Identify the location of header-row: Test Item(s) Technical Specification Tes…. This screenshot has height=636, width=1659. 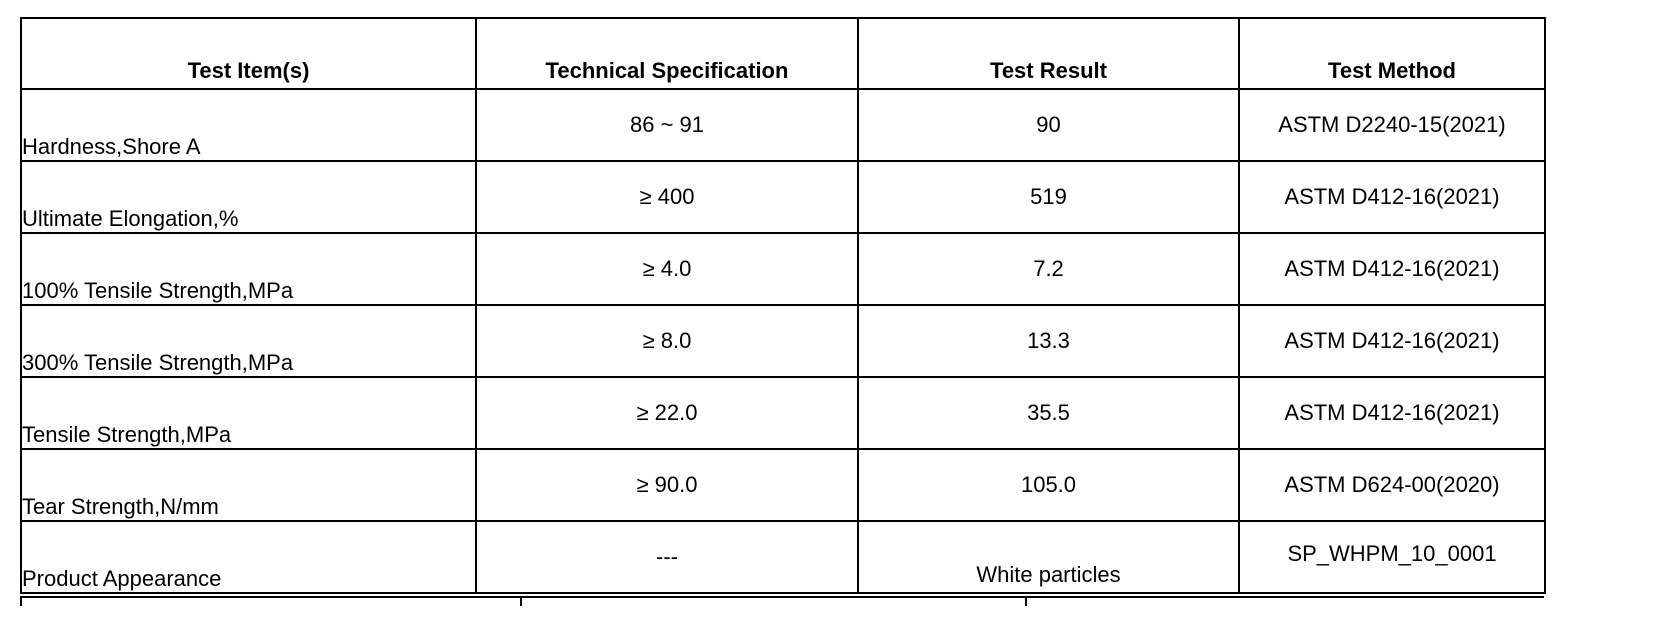
(783, 53).